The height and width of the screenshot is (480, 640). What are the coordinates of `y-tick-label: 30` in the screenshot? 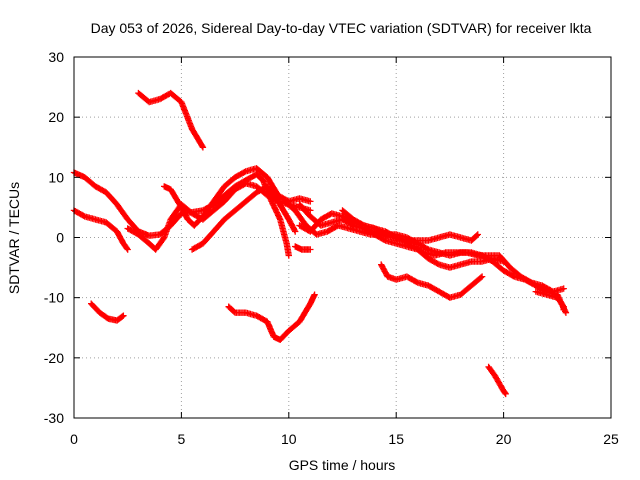 It's located at (56, 57).